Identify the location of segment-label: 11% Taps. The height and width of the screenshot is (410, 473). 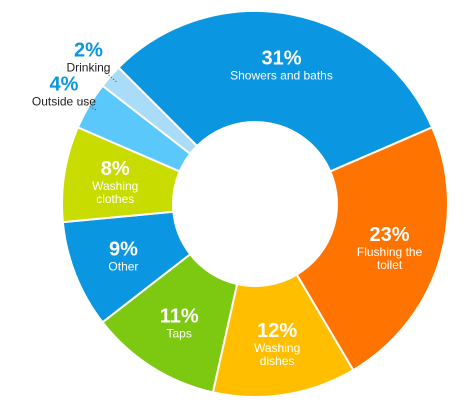
(179, 323).